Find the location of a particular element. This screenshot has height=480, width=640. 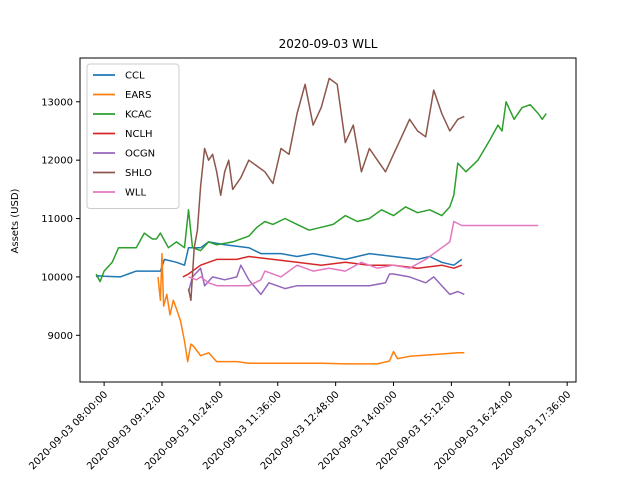

legend-label-ocgn: OCGN is located at coordinates (140, 154).